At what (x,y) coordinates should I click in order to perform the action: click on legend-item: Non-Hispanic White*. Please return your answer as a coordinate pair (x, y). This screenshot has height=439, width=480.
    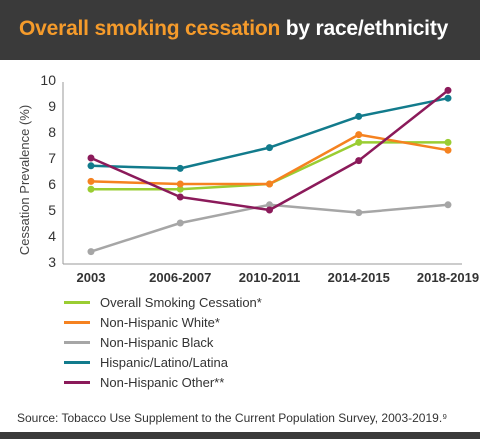
    Looking at the image, I should click on (163, 322).